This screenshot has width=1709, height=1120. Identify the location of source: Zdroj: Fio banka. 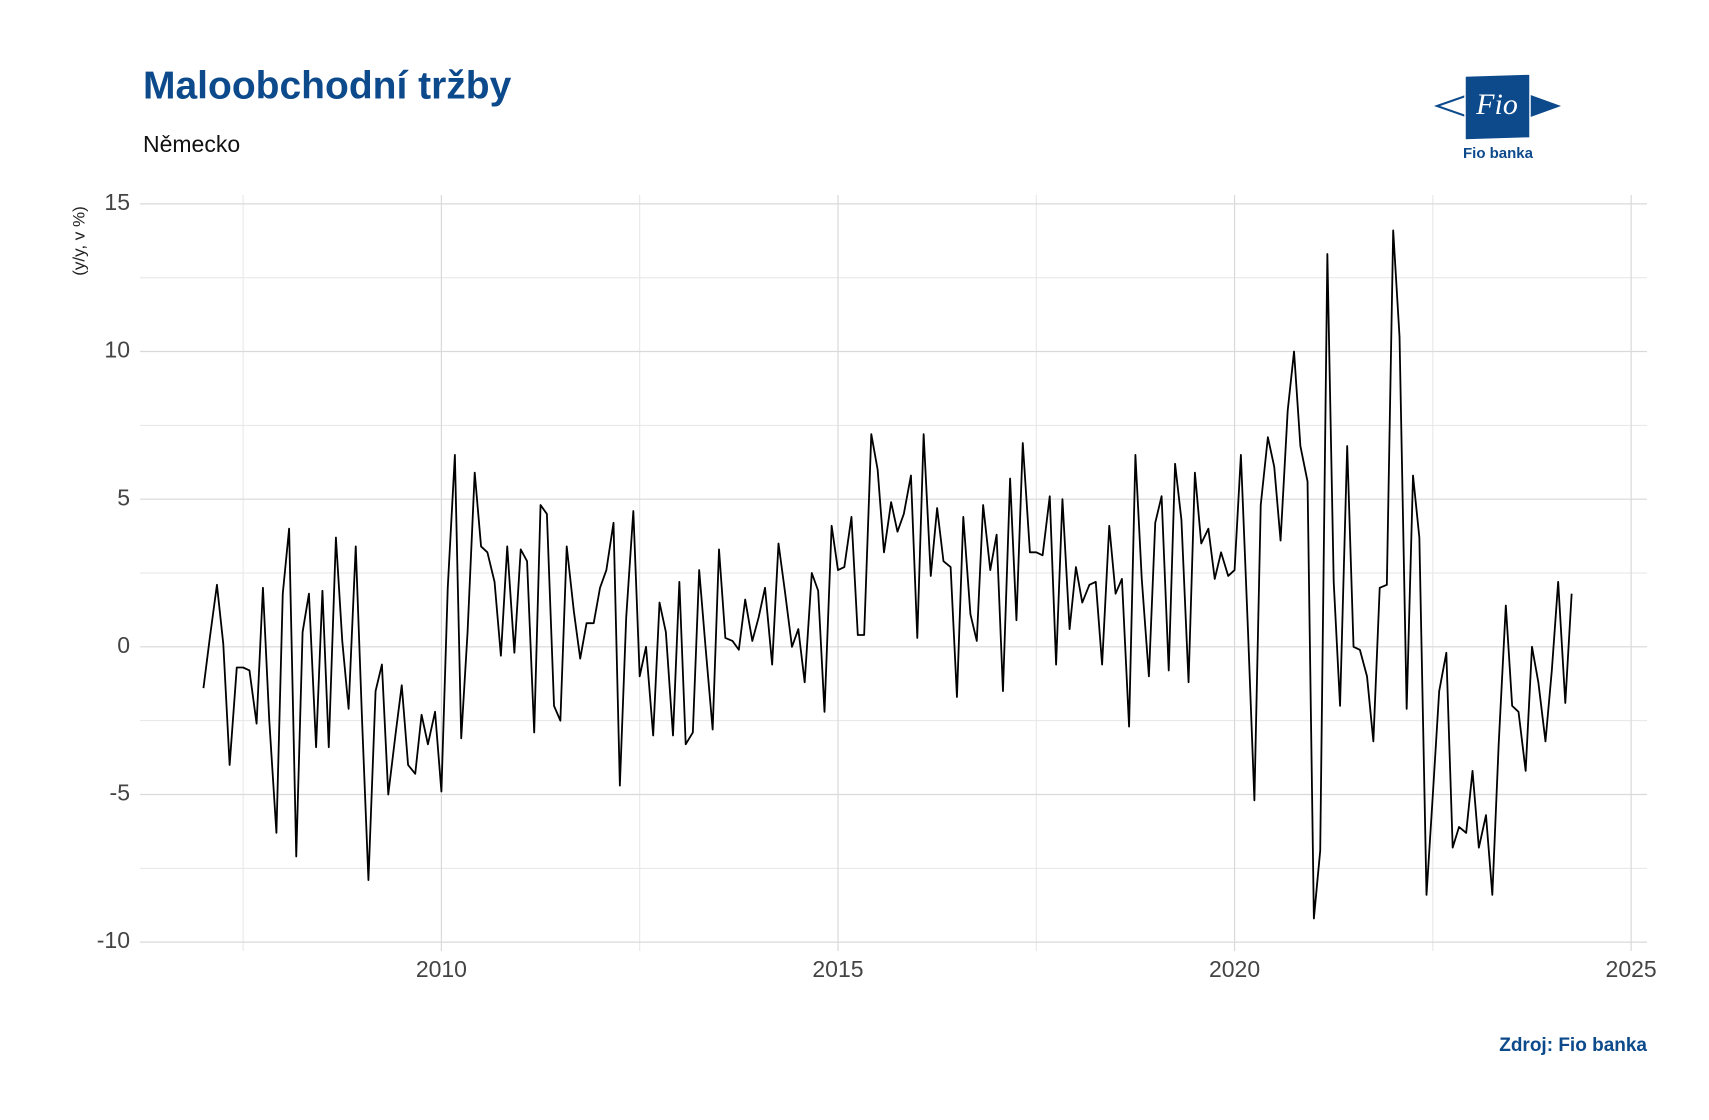
(1573, 1045).